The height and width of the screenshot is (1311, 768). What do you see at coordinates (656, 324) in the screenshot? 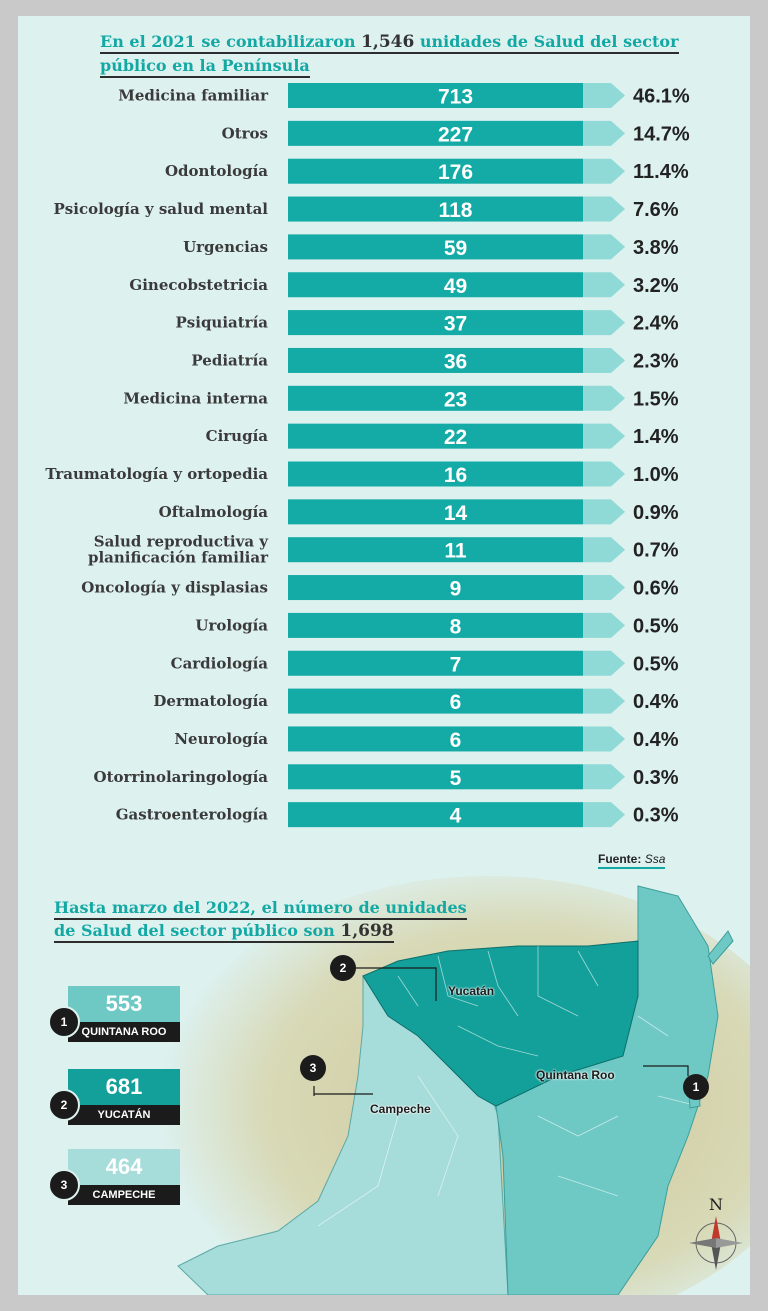
I see `percent-label: 2.4%` at bounding box center [656, 324].